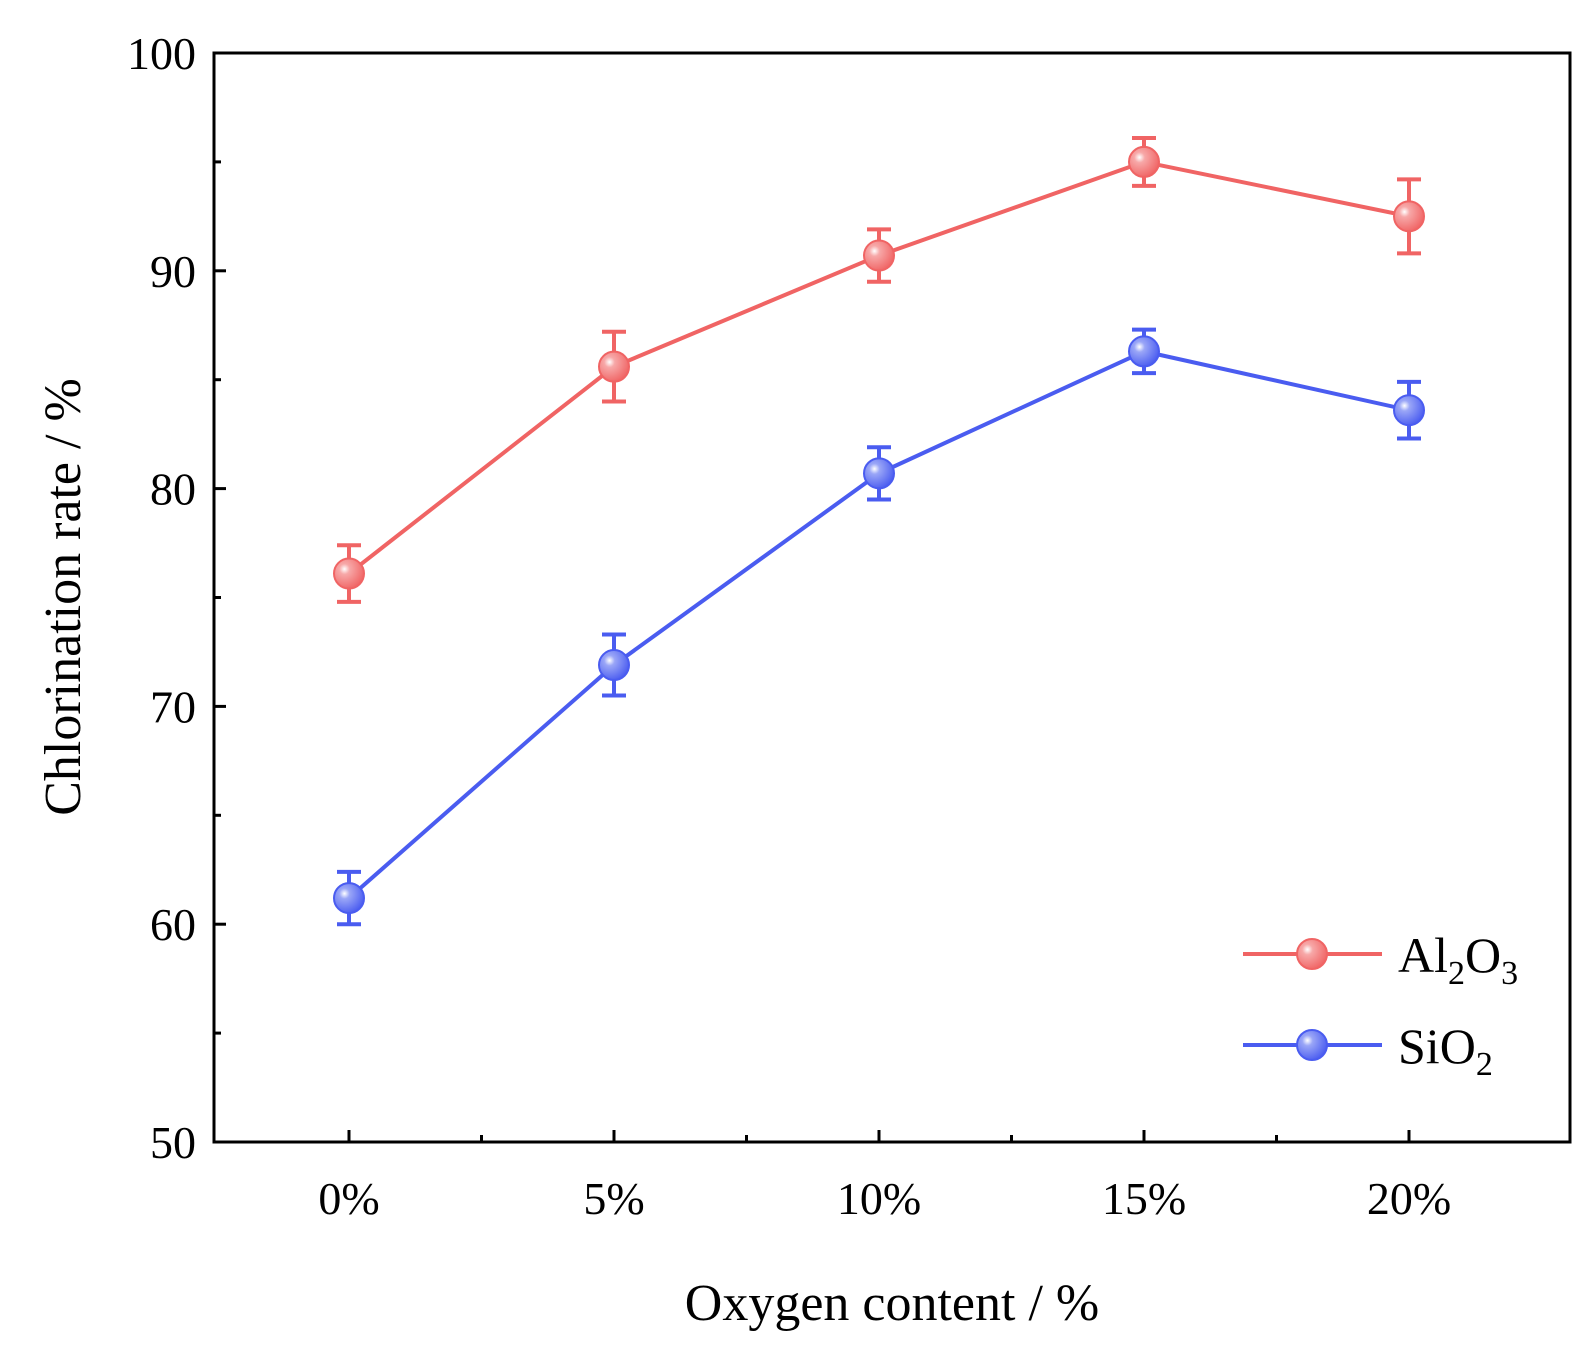  Describe the element at coordinates (1368, 1050) in the screenshot. I see `legend-item-sio2: SiO2` at that location.